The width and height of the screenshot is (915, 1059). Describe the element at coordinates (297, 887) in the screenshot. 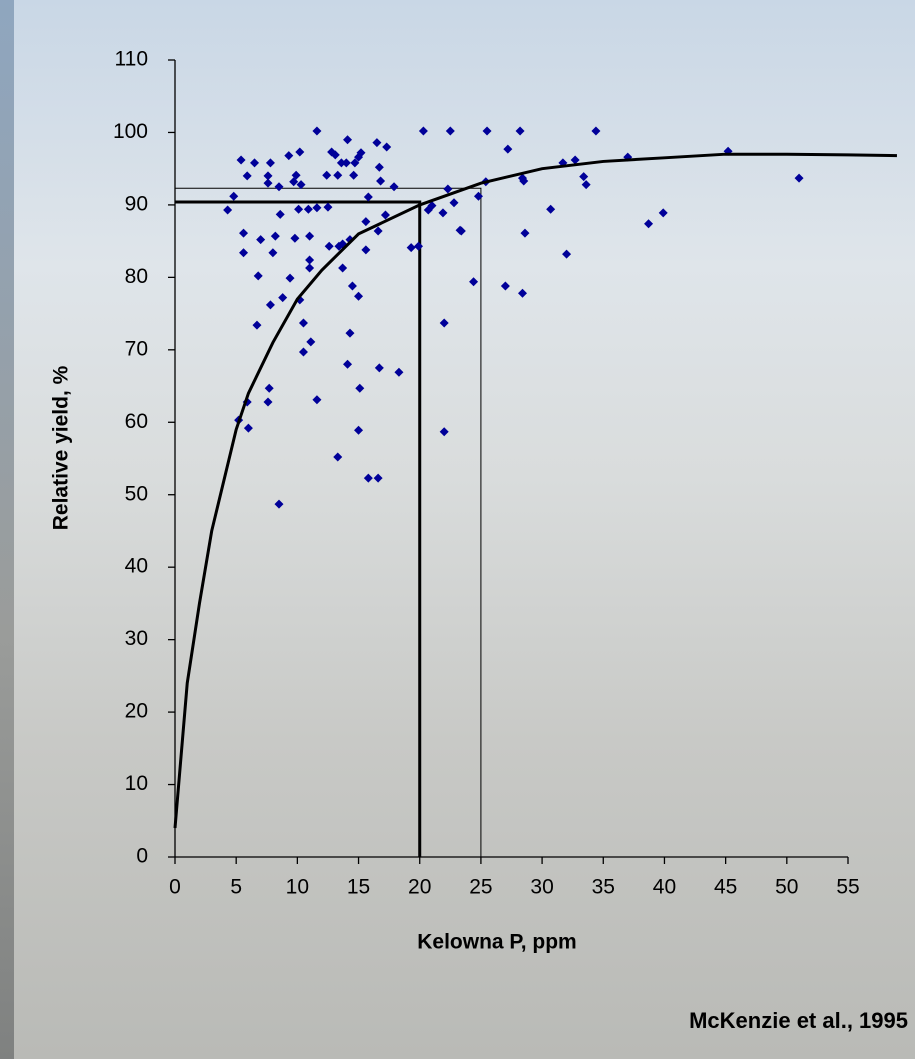

I see `x-tick-label: 10` at that location.